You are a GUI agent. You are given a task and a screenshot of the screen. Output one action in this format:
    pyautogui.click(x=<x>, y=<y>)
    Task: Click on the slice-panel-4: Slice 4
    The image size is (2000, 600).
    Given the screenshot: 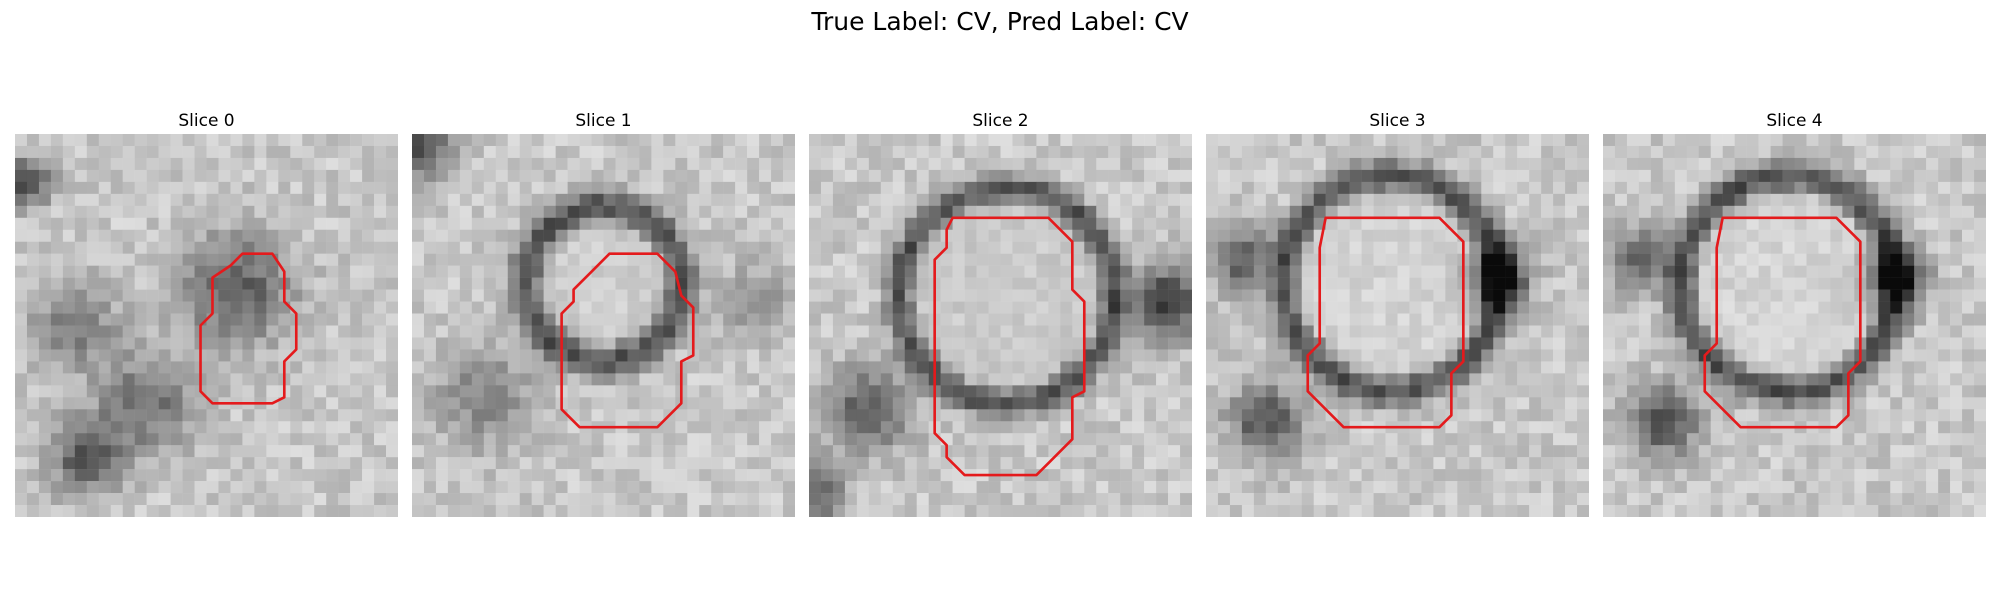 What is the action you would take?
    pyautogui.click(x=1794, y=312)
    